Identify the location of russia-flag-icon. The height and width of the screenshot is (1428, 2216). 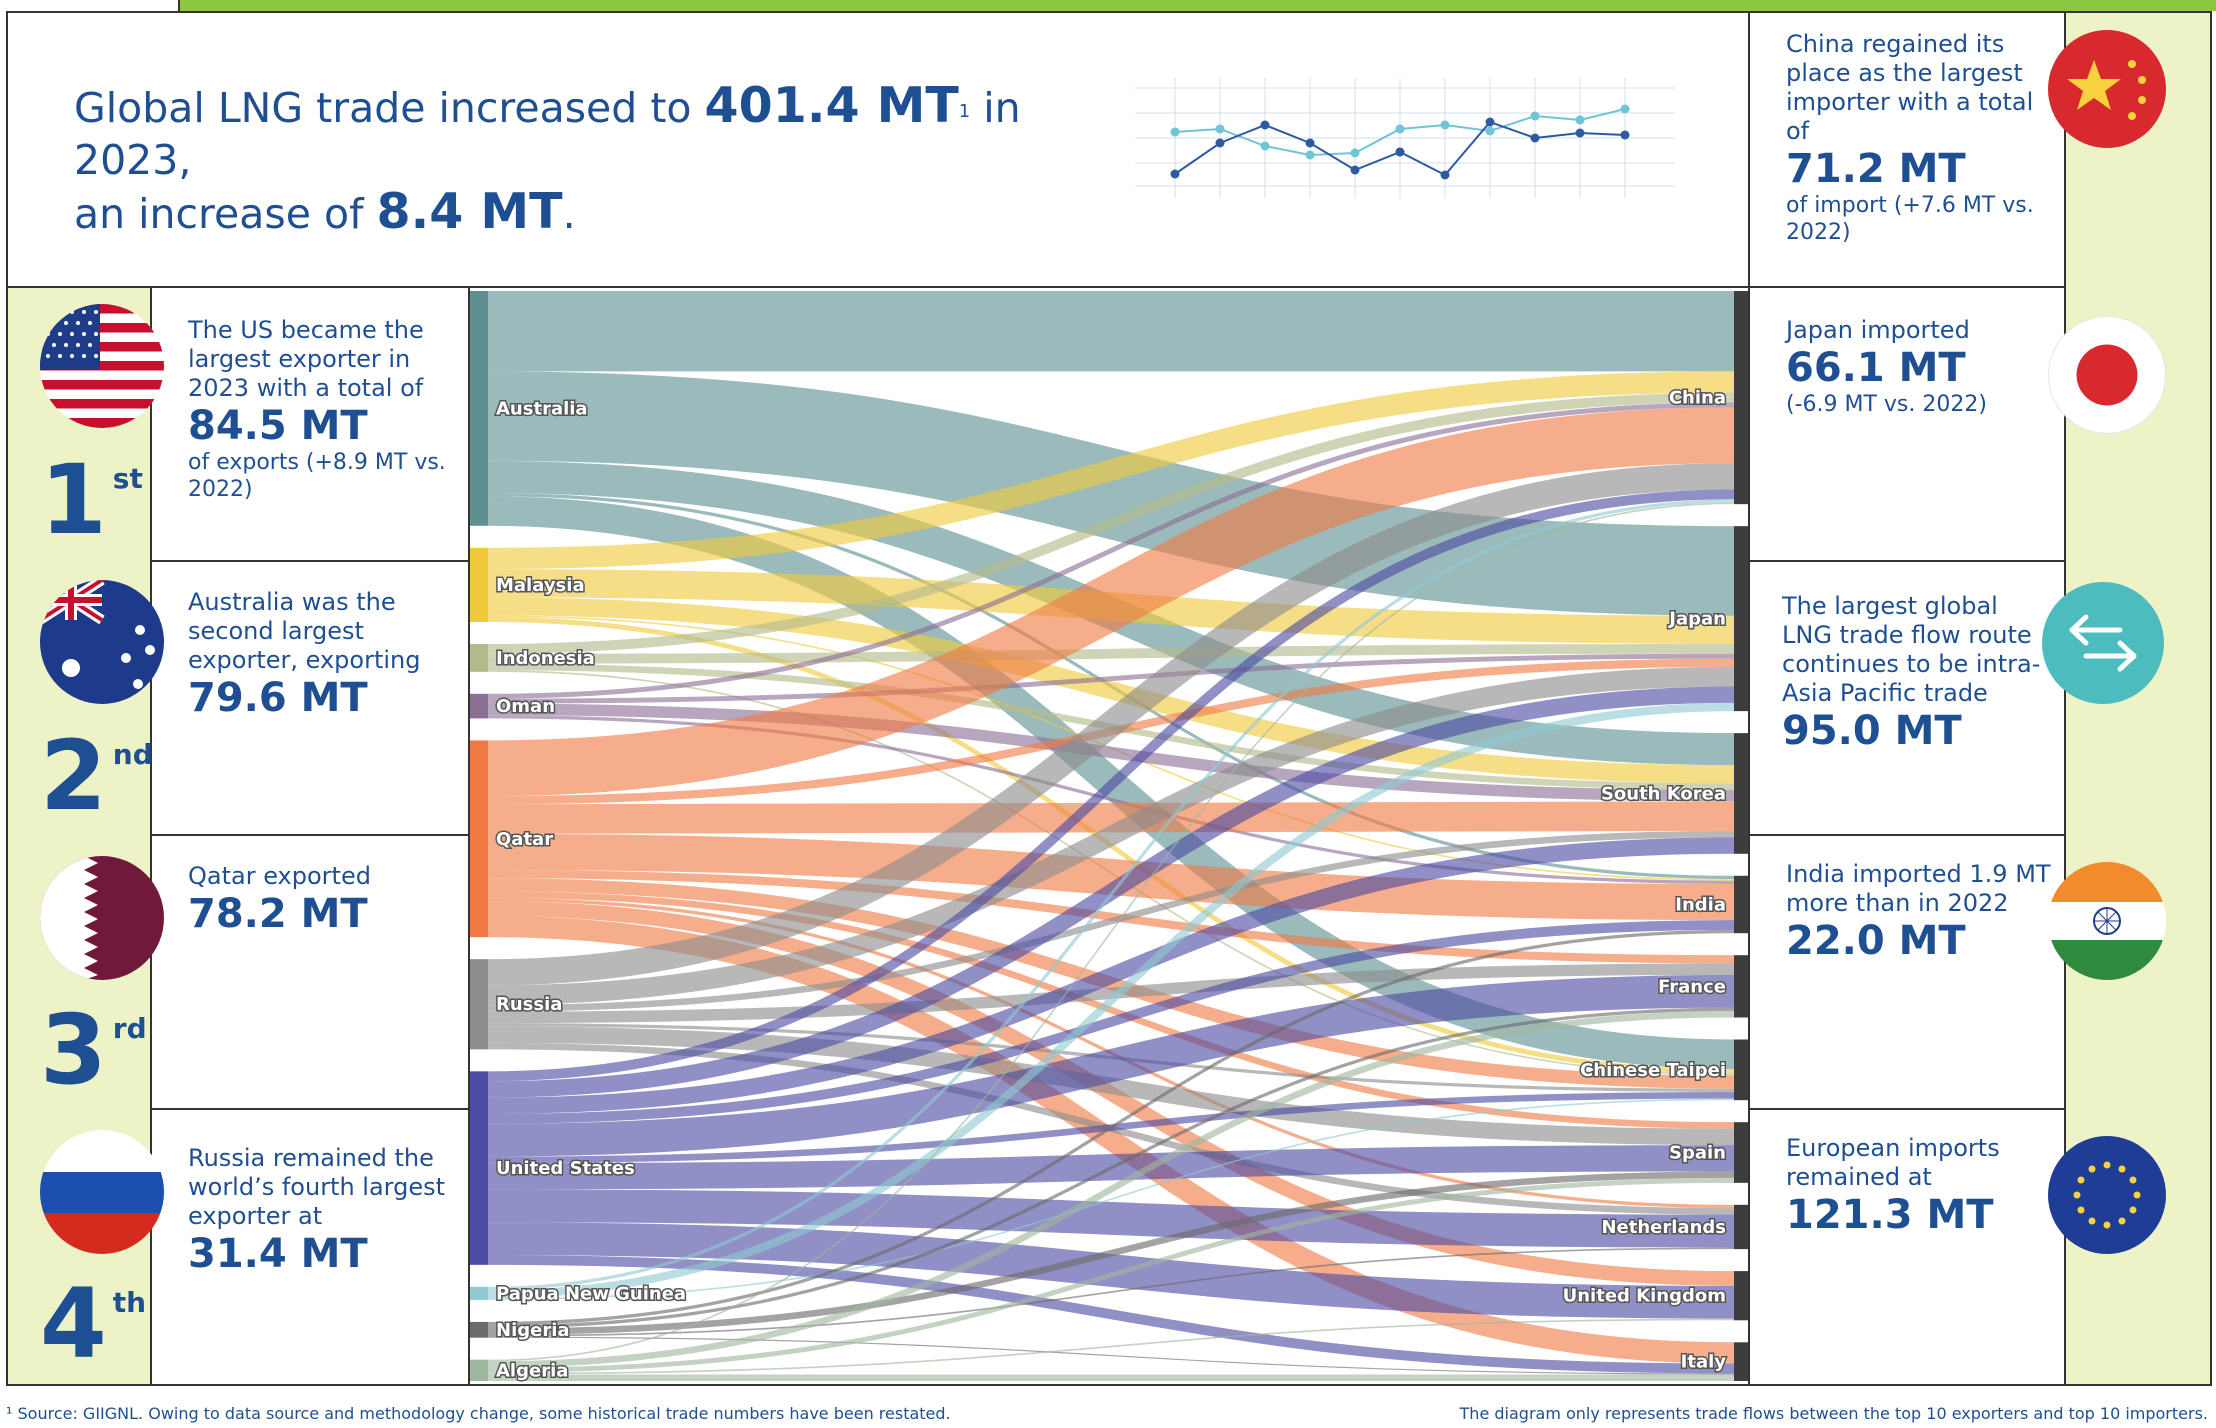
(102, 1192).